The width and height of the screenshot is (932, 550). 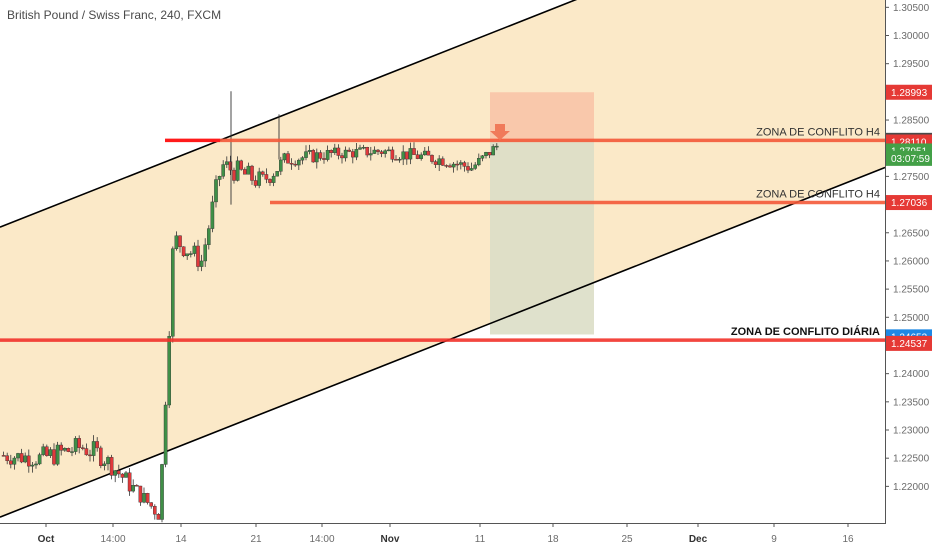 What do you see at coordinates (911, 402) in the screenshot?
I see `price-axis-label: 1.23500` at bounding box center [911, 402].